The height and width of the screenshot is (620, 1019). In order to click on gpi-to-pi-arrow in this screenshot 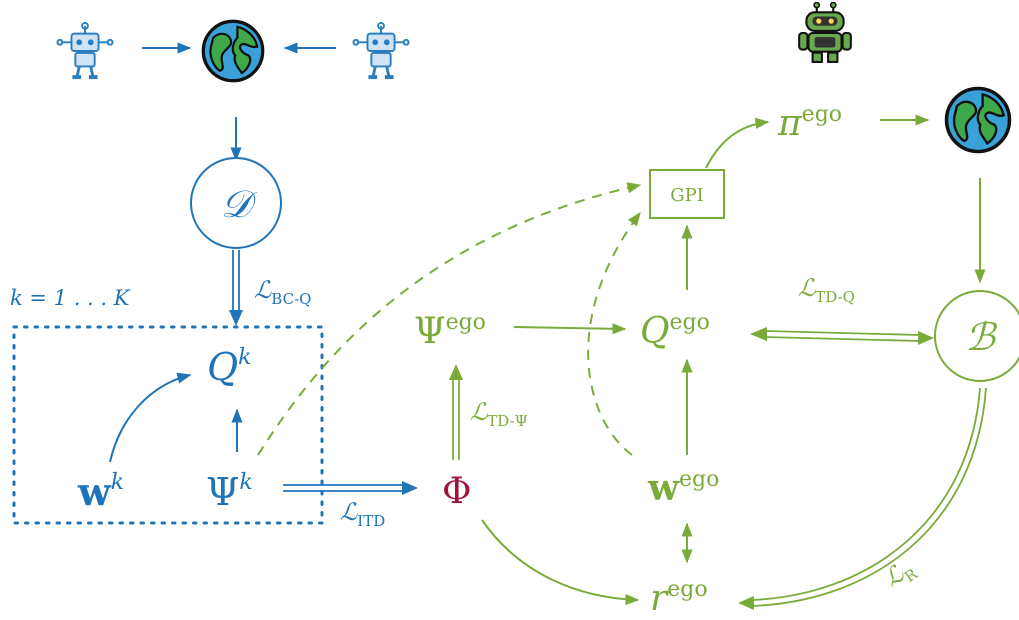, I will do `click(737, 143)`.